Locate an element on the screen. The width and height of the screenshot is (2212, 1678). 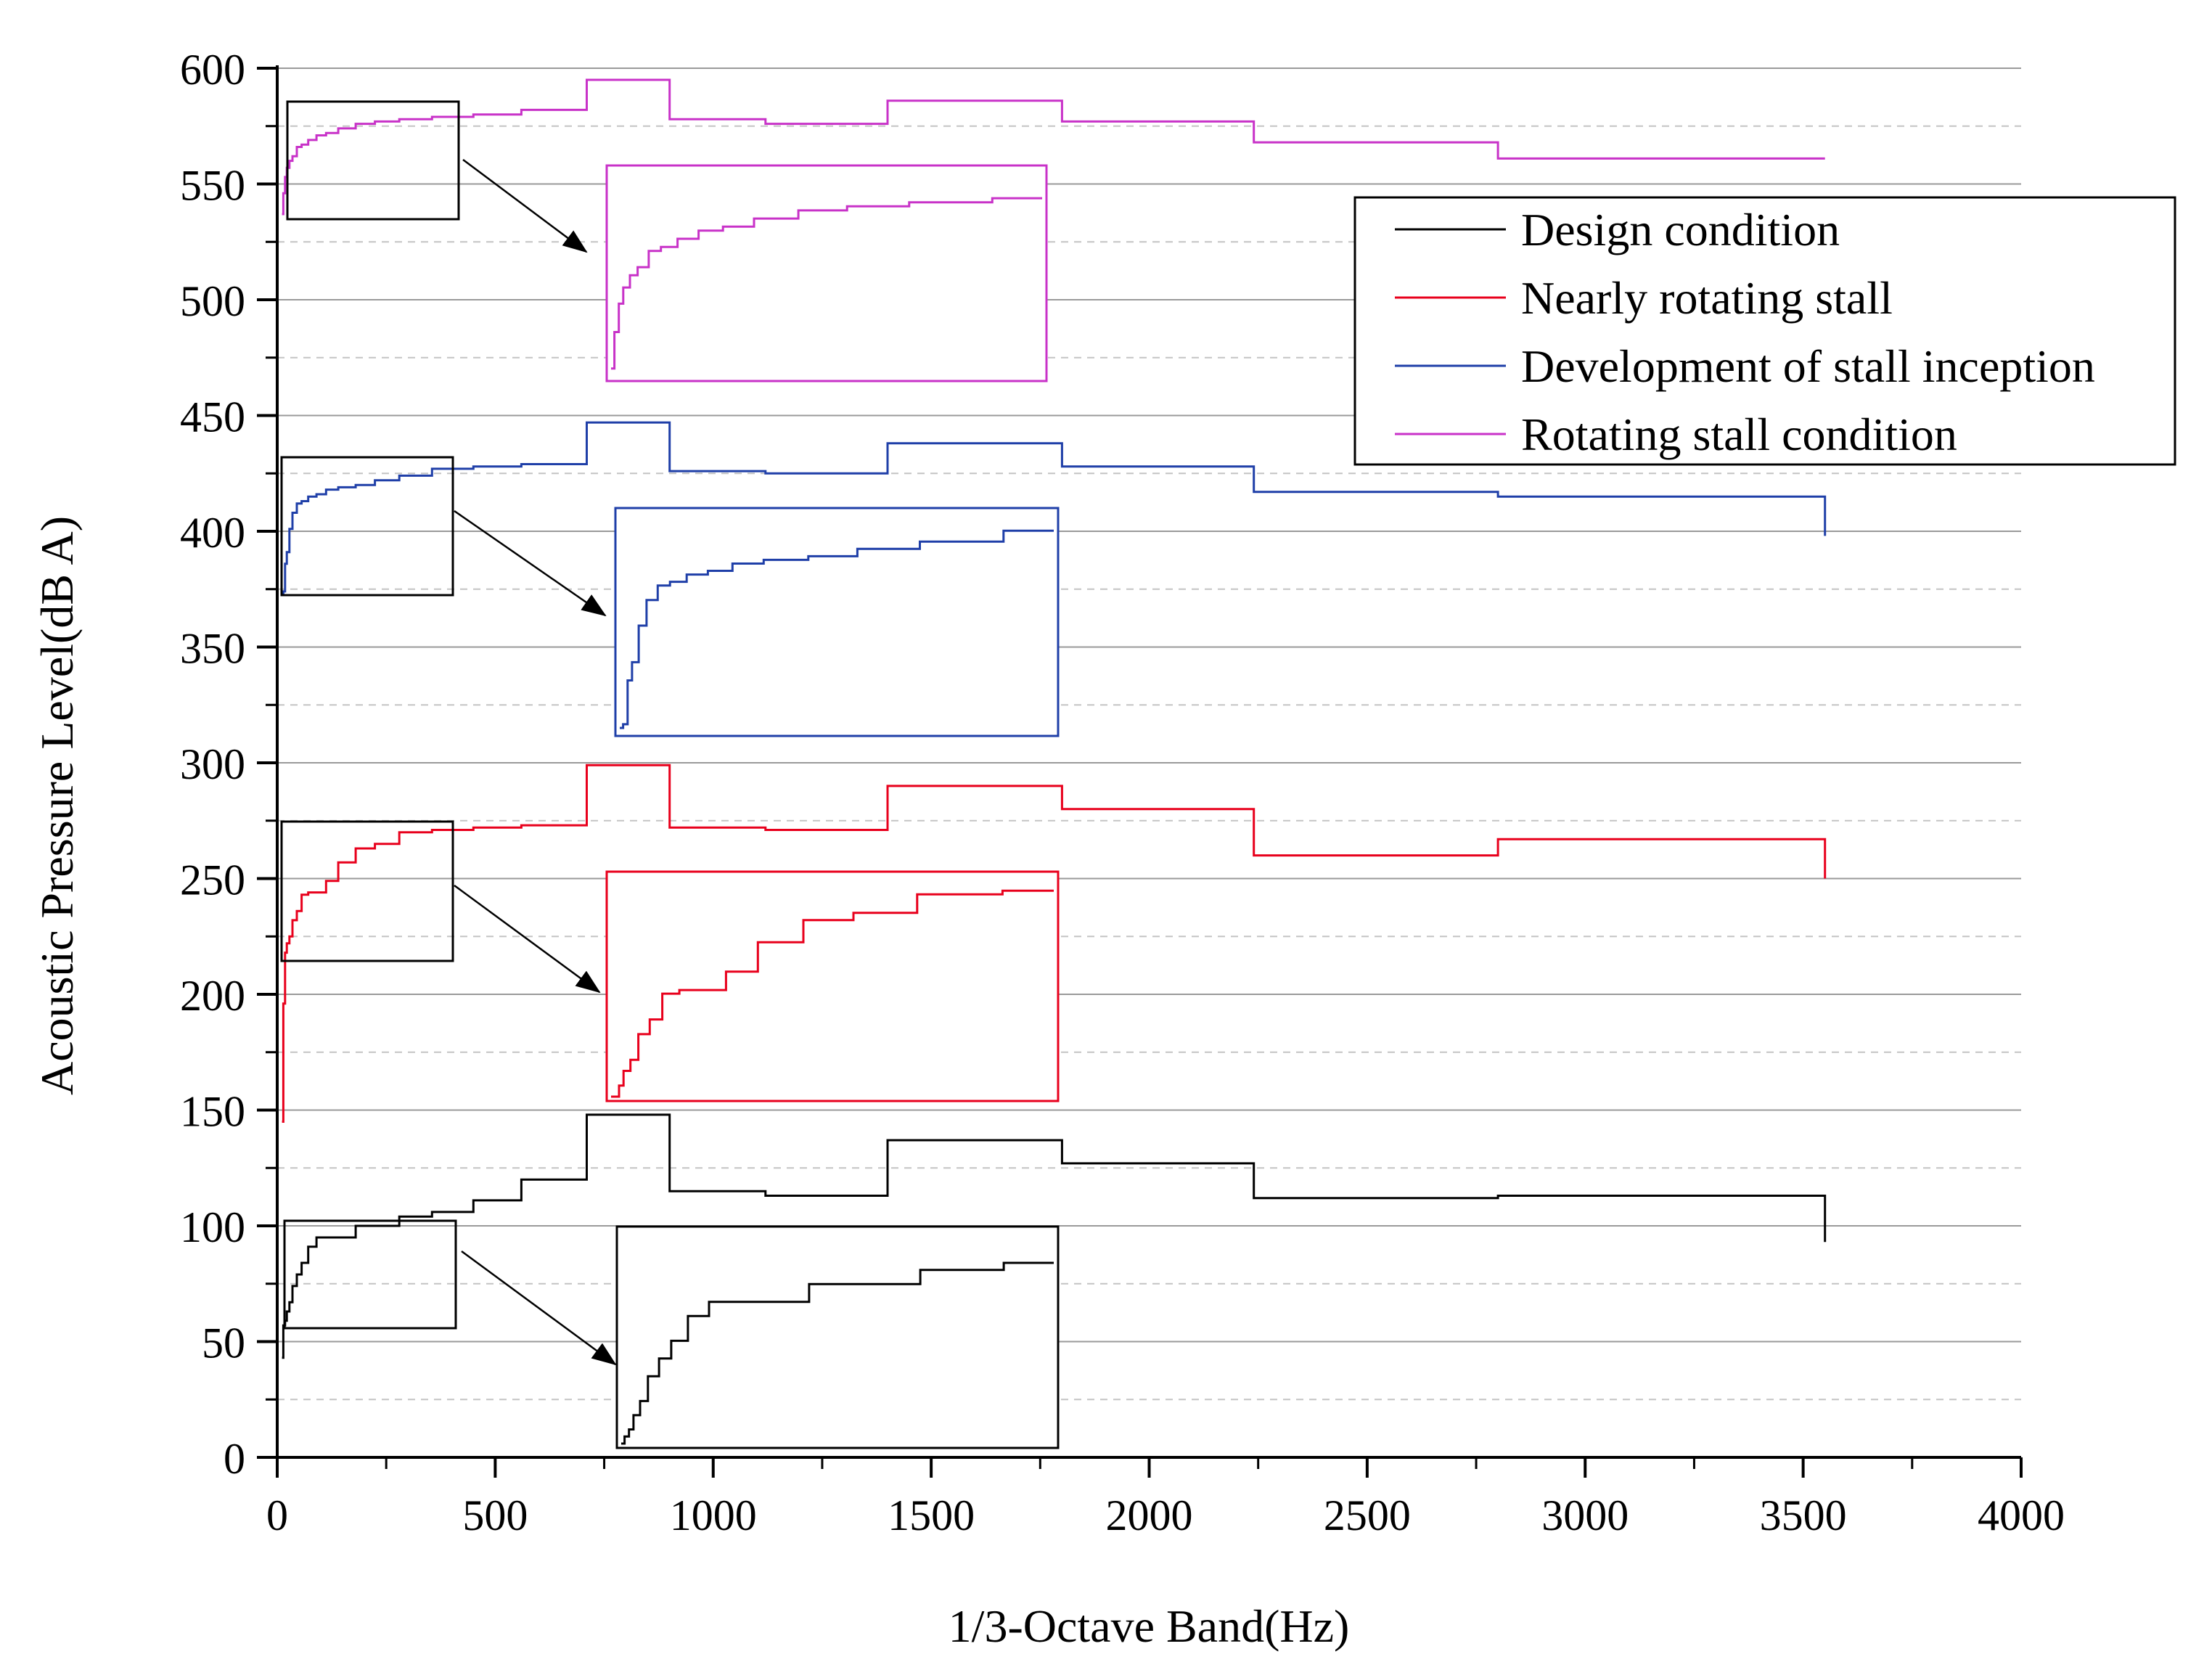
y-tick-label: 150 is located at coordinates (212, 1112).